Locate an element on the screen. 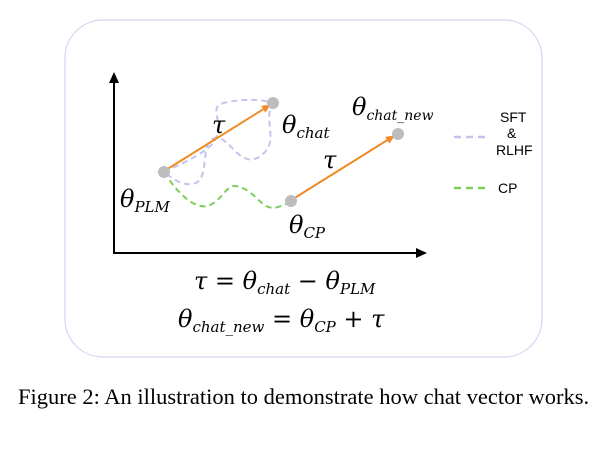 The width and height of the screenshot is (614, 450). label-tau-upper: τ is located at coordinates (219, 125).